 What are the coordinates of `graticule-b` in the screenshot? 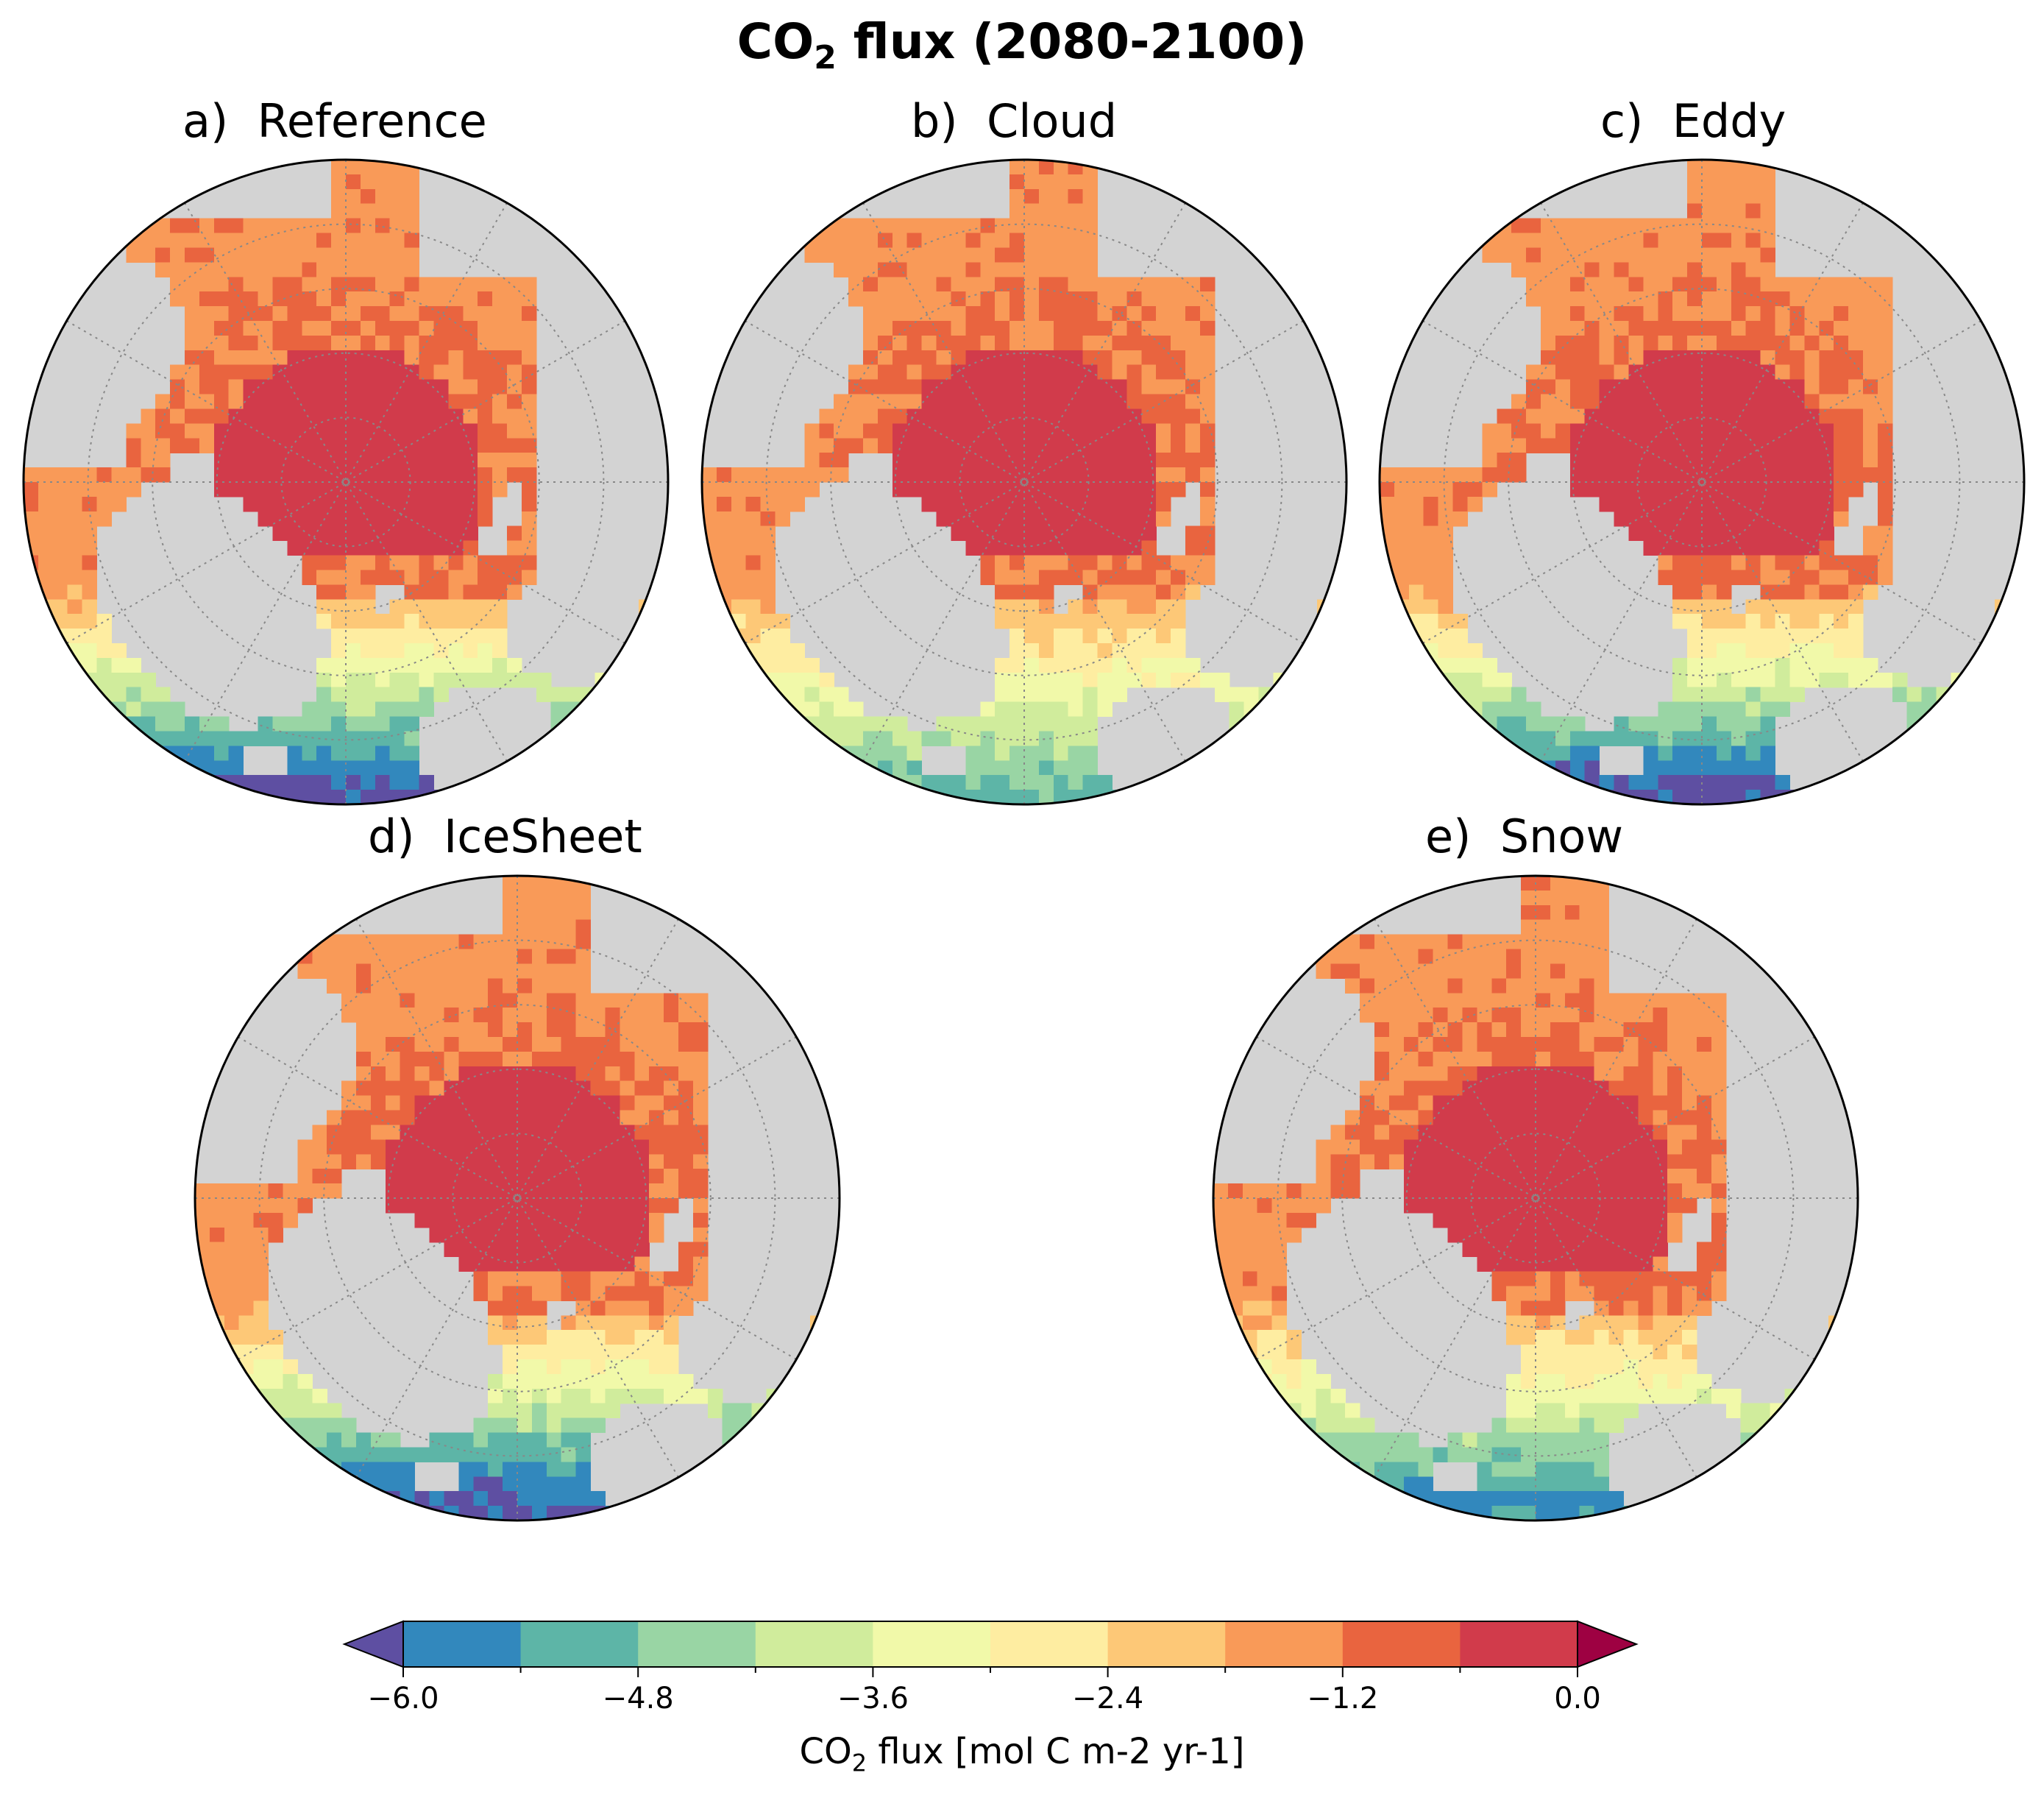 It's located at (1024, 482).